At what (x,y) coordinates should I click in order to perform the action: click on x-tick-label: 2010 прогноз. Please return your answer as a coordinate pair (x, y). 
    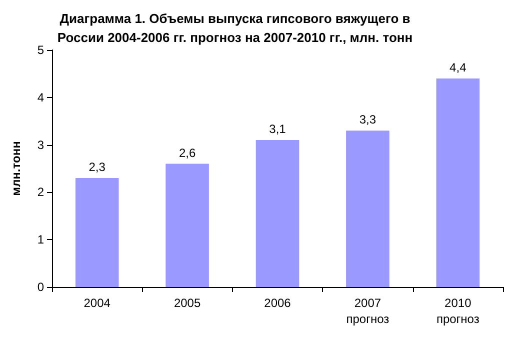
    Looking at the image, I should click on (458, 311).